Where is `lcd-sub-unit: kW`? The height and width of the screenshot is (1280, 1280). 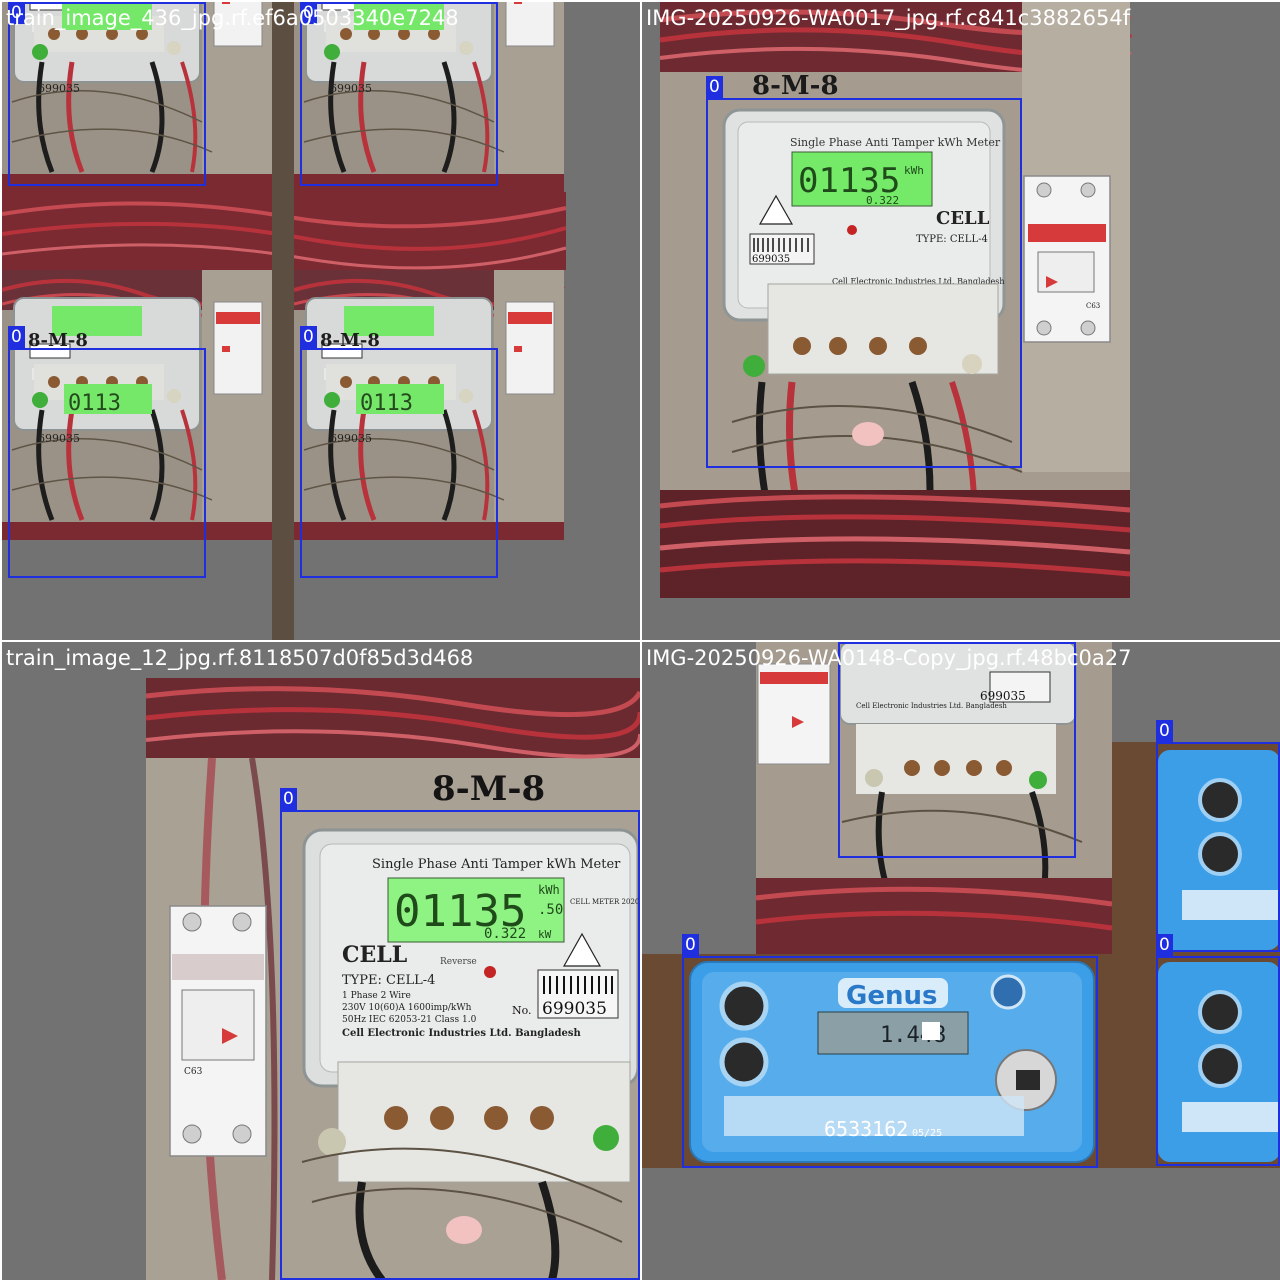
lcd-sub-unit: kW is located at coordinates (545, 934).